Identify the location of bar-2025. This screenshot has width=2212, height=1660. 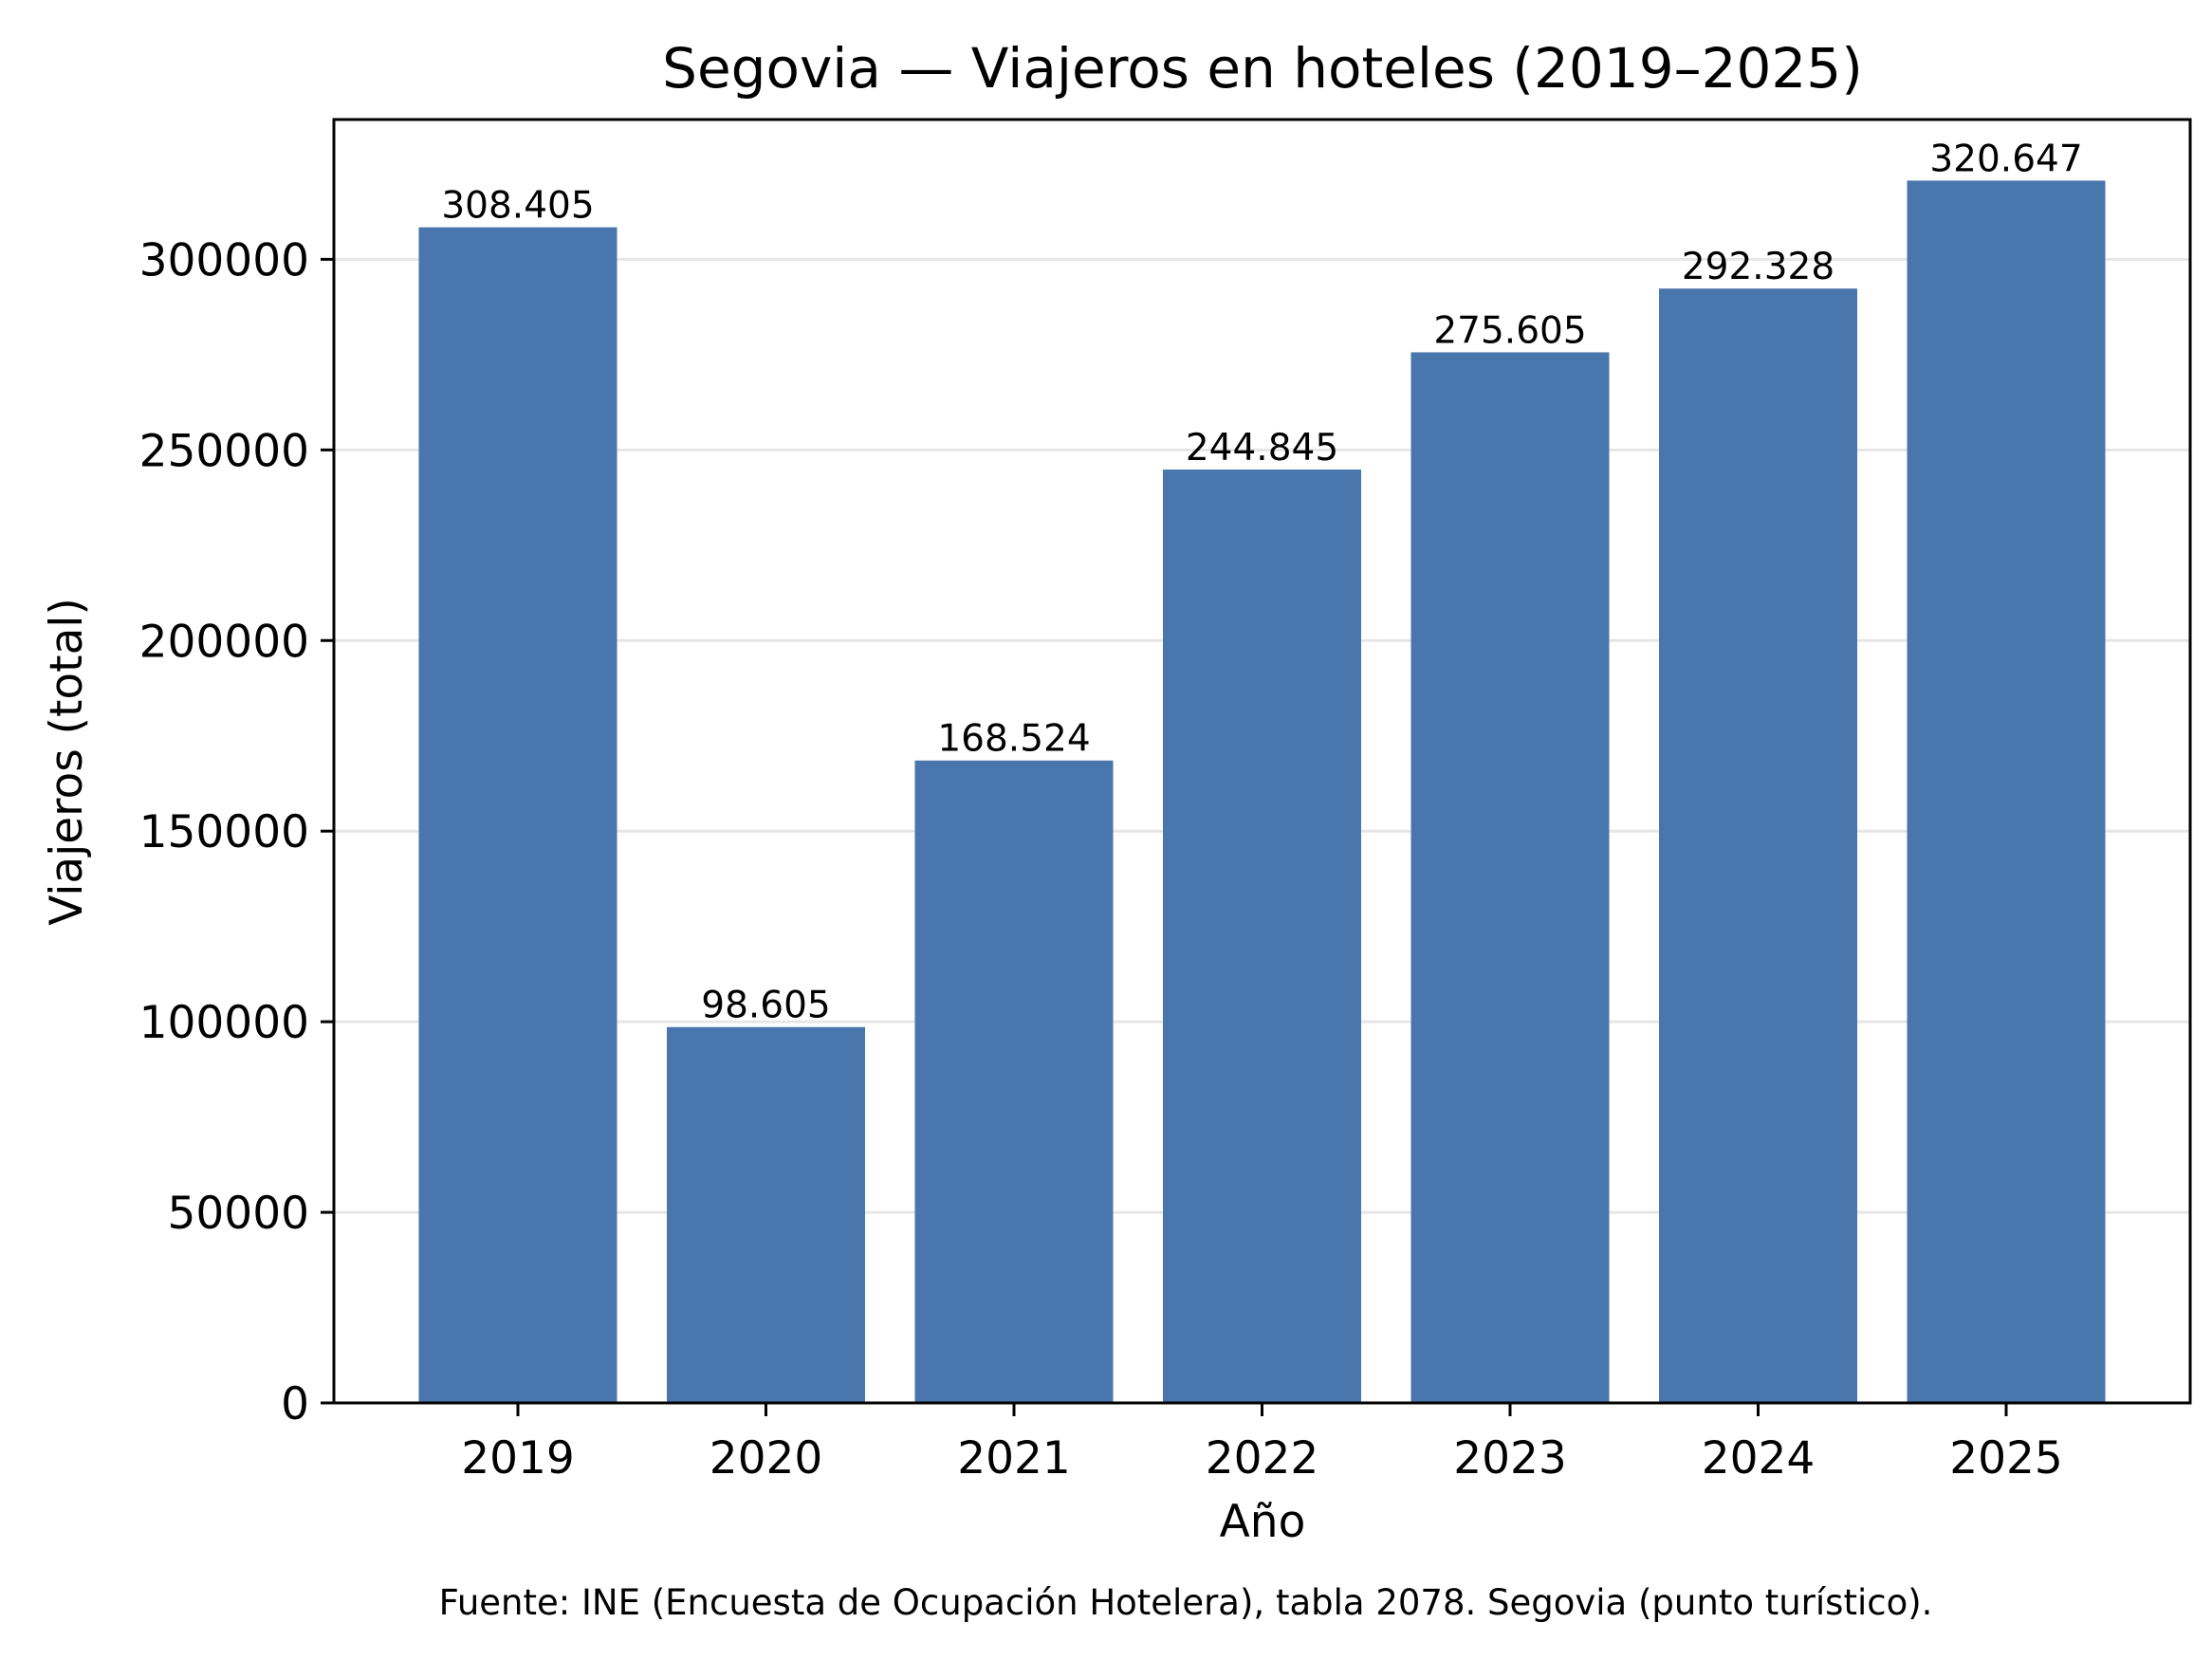
(2006, 792).